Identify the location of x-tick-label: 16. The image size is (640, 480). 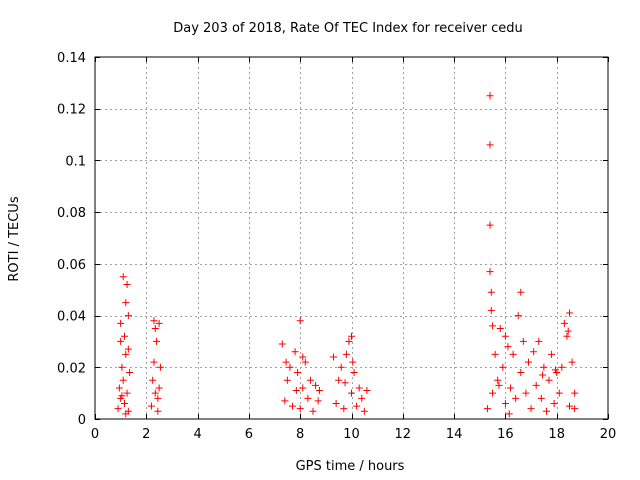
(505, 434).